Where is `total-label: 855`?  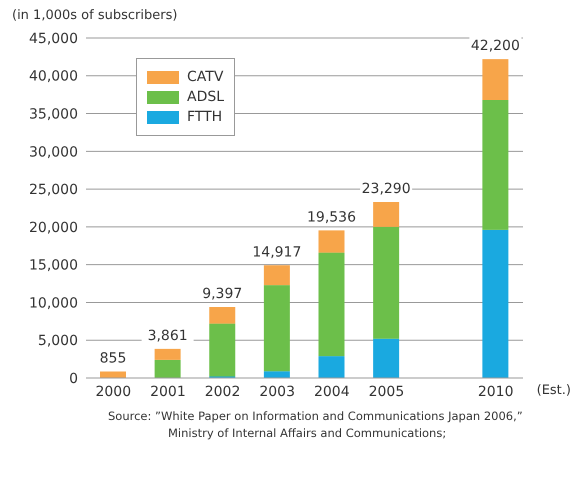 total-label: 855 is located at coordinates (113, 358).